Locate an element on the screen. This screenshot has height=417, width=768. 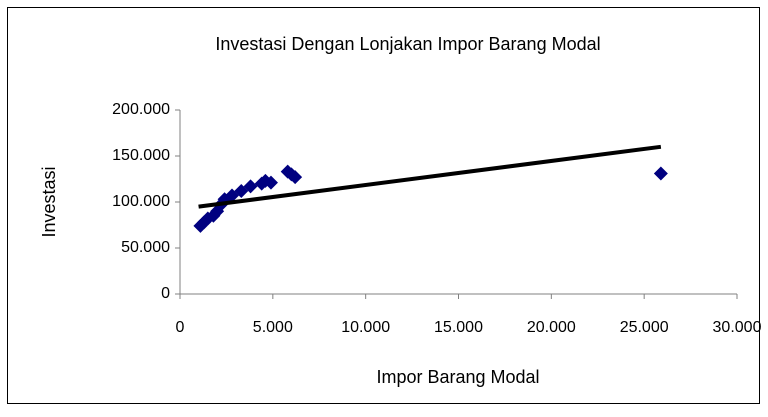
x-tick-label: 10.000 is located at coordinates (365, 327).